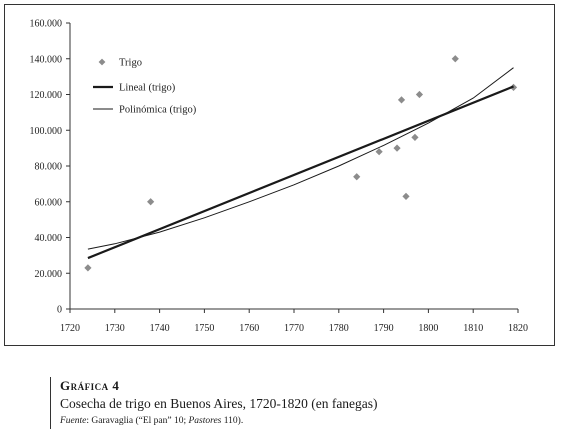 This screenshot has width=563, height=437. I want to click on caption-heading: Gráfica 4, so click(90, 385).